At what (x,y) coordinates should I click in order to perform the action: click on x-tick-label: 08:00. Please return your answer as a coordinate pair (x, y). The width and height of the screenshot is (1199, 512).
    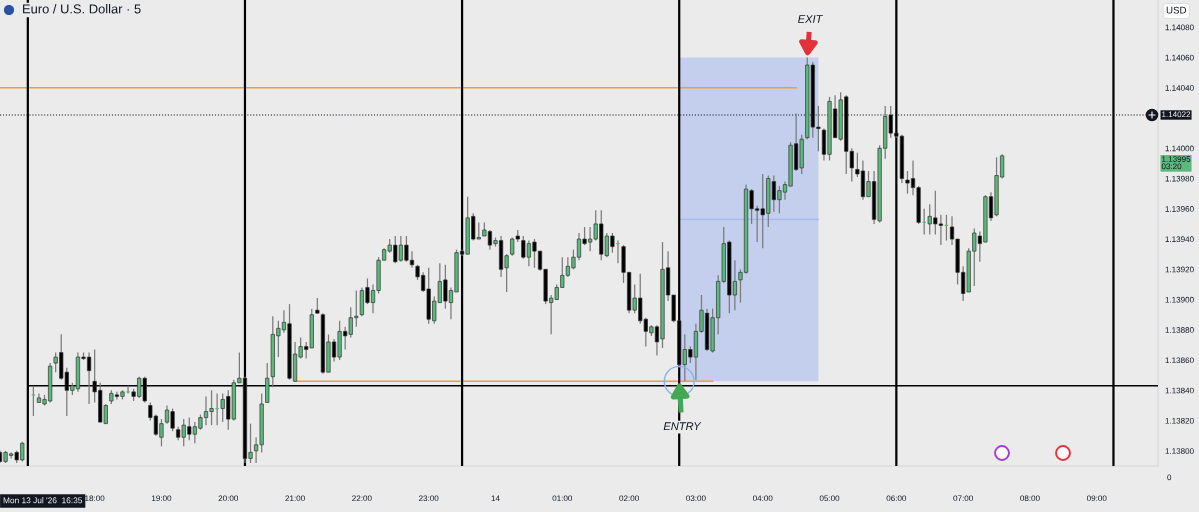
    Looking at the image, I should click on (1030, 498).